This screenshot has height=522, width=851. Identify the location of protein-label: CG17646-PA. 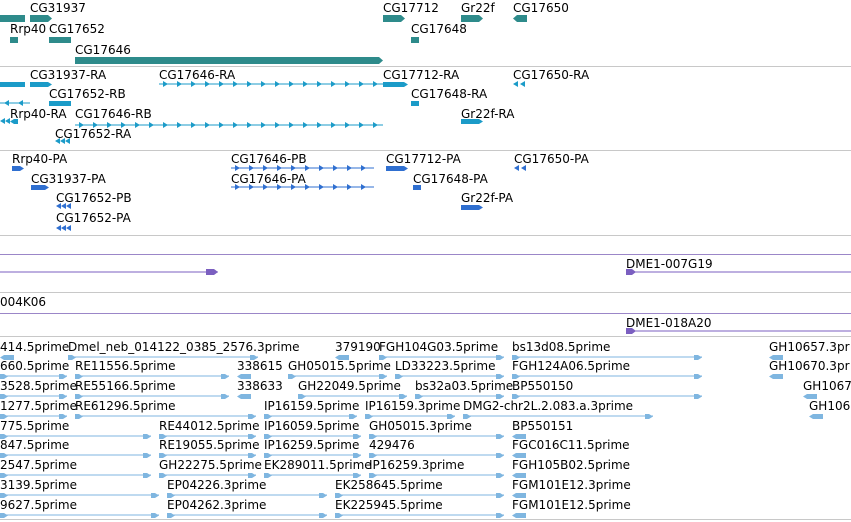
(268, 179).